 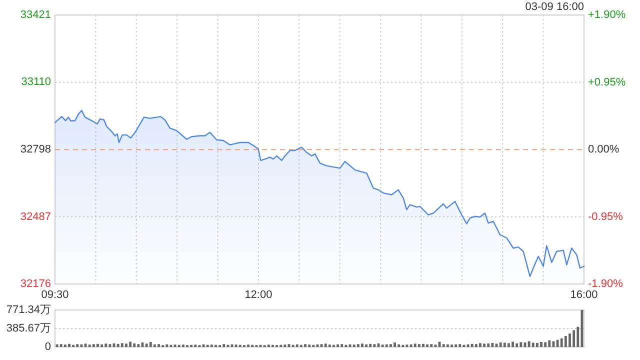 What do you see at coordinates (35, 150) in the screenshot?
I see `y-tick-label: 32798` at bounding box center [35, 150].